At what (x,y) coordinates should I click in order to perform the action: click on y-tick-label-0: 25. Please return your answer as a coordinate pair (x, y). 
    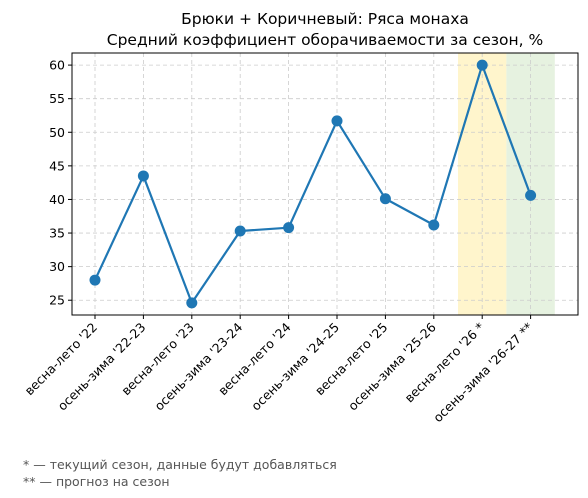
    Looking at the image, I should click on (57, 300).